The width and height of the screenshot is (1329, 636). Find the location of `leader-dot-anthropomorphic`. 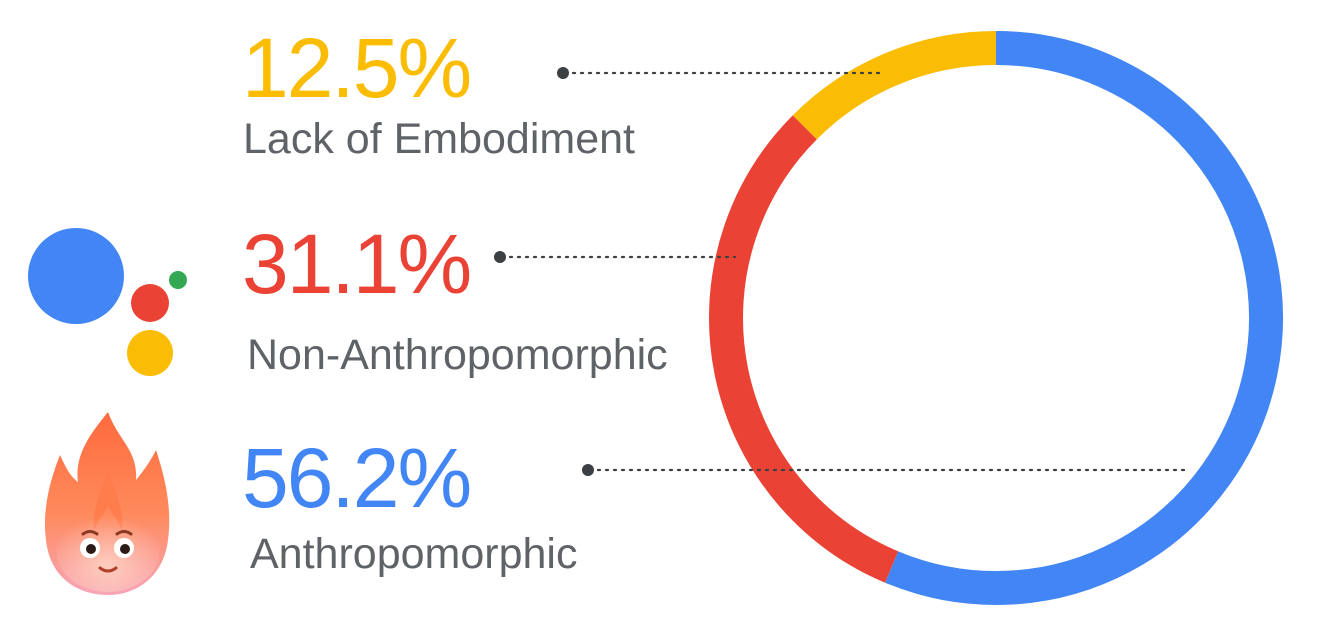

leader-dot-anthropomorphic is located at coordinates (588, 470).